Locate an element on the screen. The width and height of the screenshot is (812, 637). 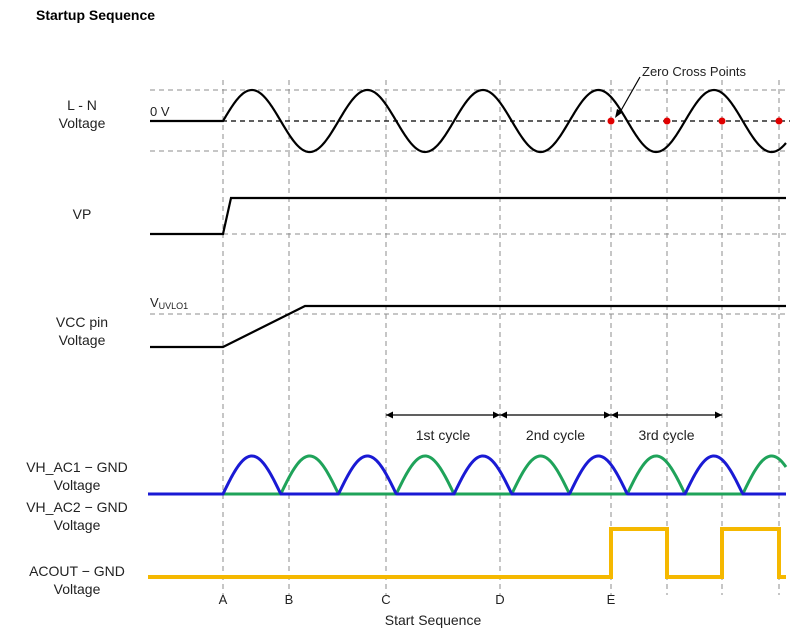
vhac1-label-line1: VH_AC1 − GND is located at coordinates (77, 467).